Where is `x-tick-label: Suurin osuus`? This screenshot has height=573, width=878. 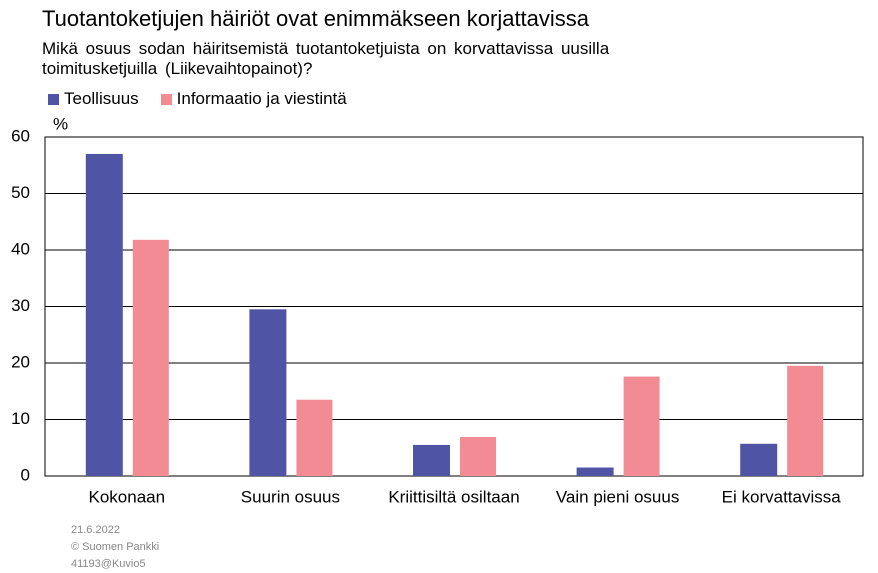 x-tick-label: Suurin osuus is located at coordinates (290, 496).